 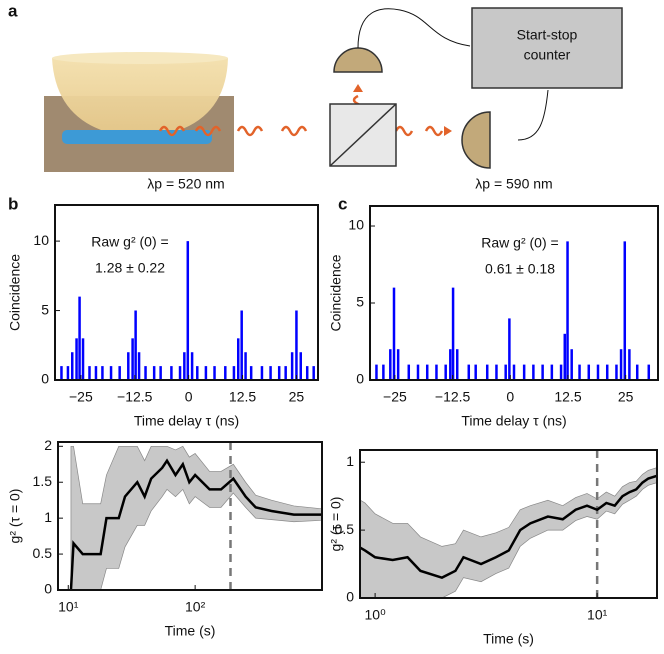 What do you see at coordinates (137, 137) in the screenshot?
I see `sample` at bounding box center [137, 137].